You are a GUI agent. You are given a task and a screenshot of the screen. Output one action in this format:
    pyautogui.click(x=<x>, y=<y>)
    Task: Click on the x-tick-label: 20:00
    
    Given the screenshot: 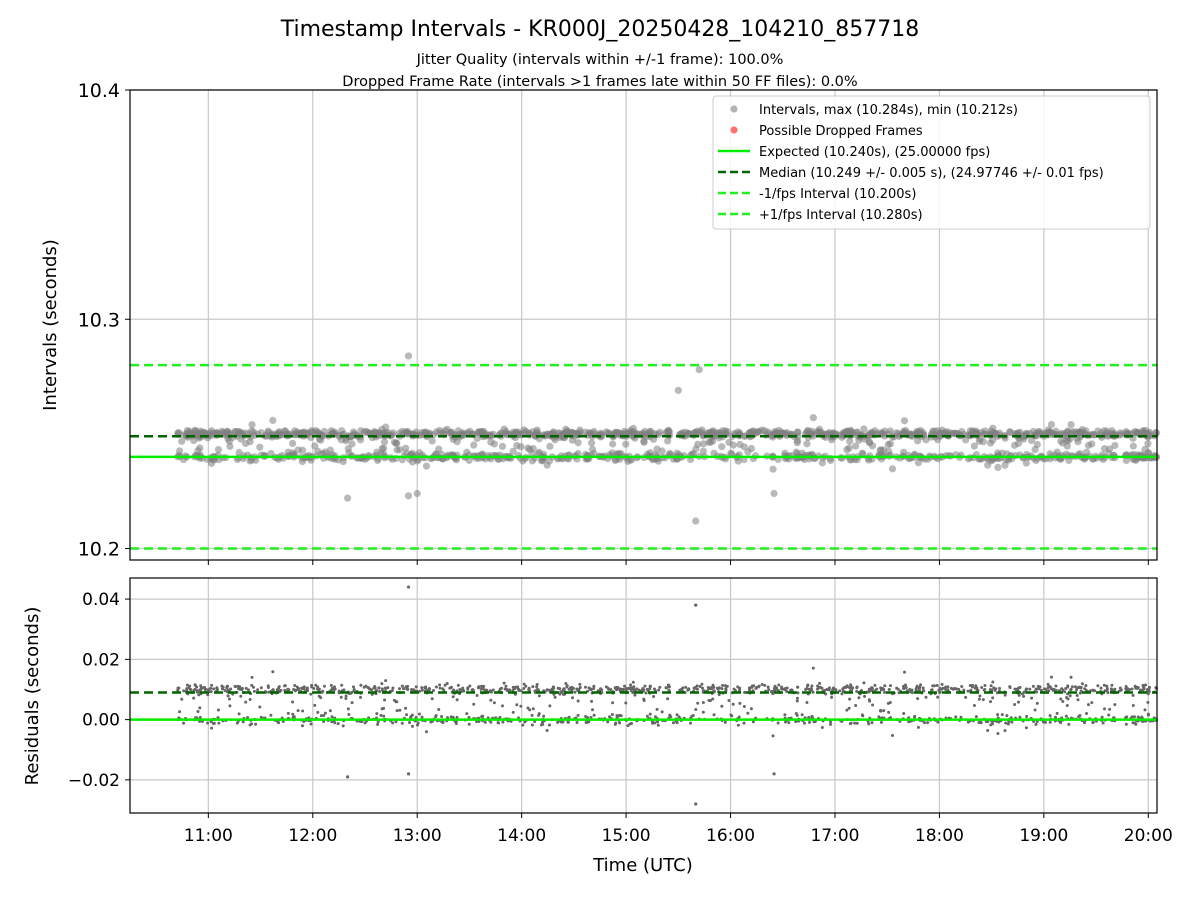 What is the action you would take?
    pyautogui.click(x=1148, y=836)
    